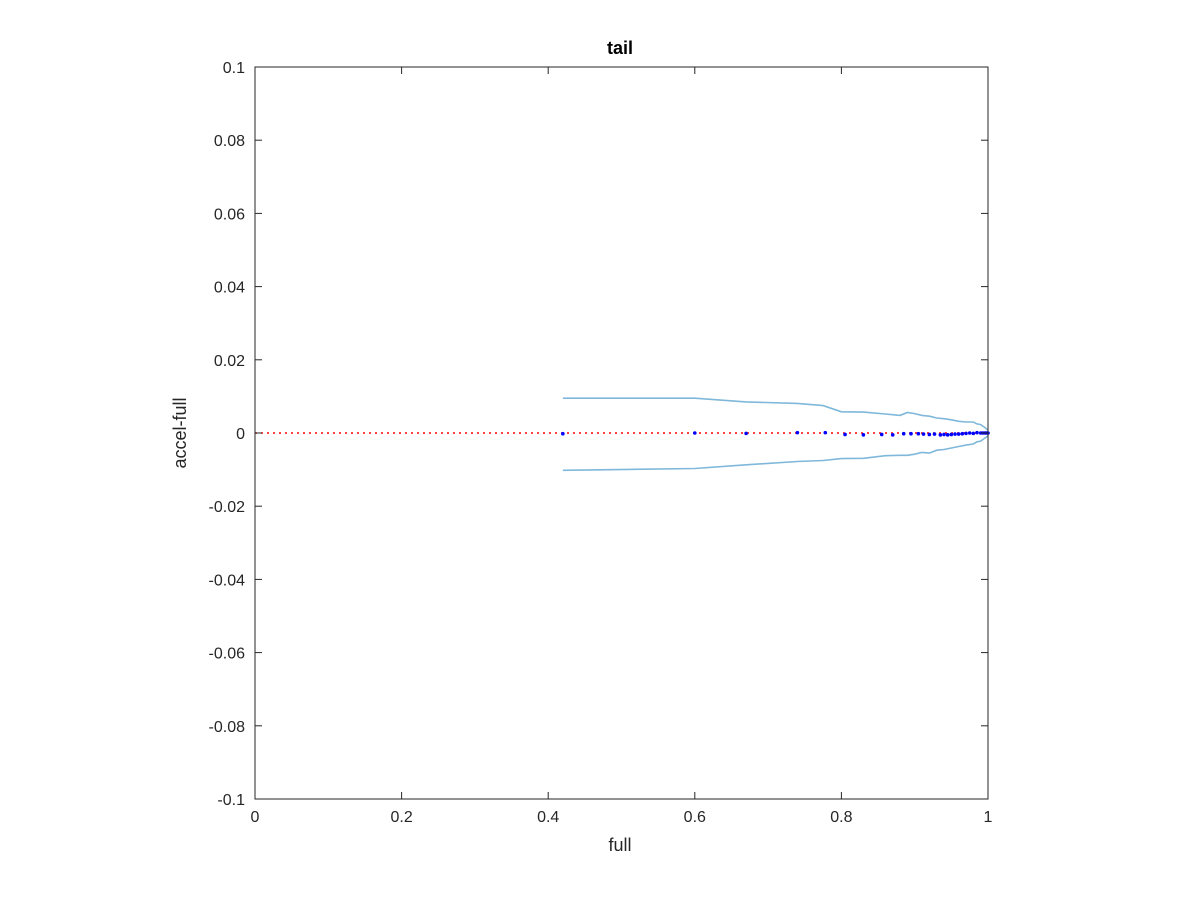  What do you see at coordinates (227, 580) in the screenshot?
I see `y-tick-label: -0.04` at bounding box center [227, 580].